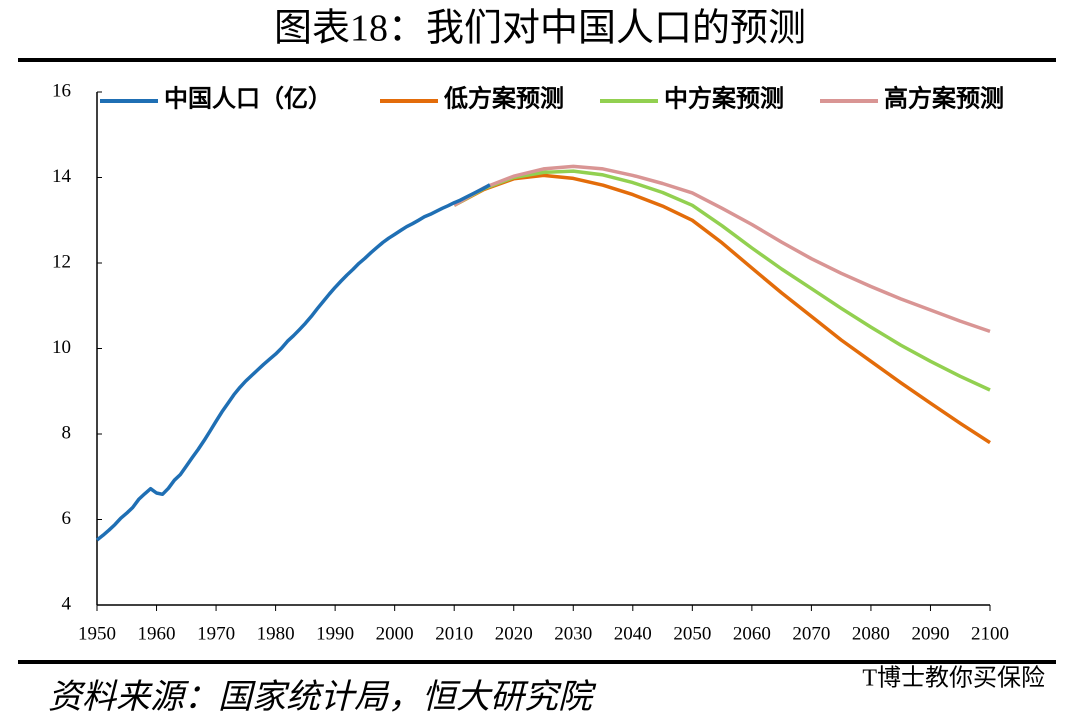 This screenshot has height=727, width=1080. What do you see at coordinates (67, 518) in the screenshot?
I see `y-tick-label: 6` at bounding box center [67, 518].